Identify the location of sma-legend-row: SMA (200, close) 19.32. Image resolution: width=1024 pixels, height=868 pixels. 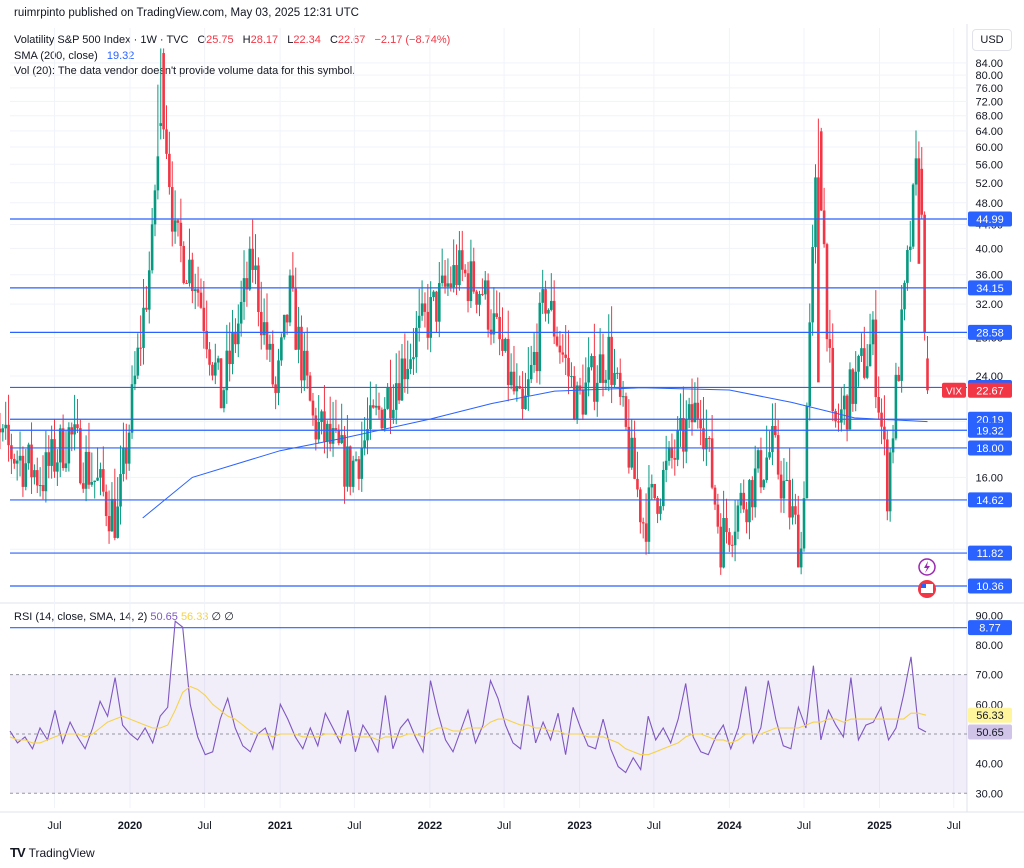
(232, 57).